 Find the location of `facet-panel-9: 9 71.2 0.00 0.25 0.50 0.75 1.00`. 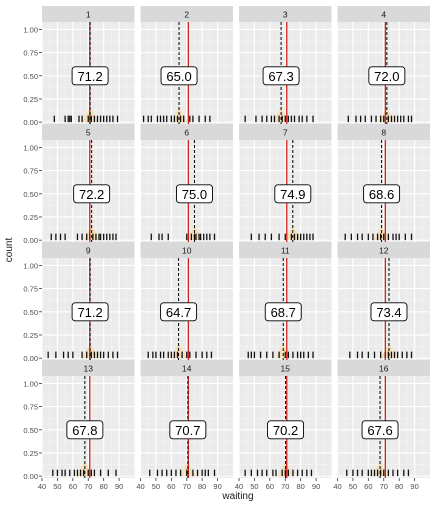

facet-panel-9: 9 71.2 0.00 0.25 0.50 0.75 1.00 is located at coordinates (79, 302).